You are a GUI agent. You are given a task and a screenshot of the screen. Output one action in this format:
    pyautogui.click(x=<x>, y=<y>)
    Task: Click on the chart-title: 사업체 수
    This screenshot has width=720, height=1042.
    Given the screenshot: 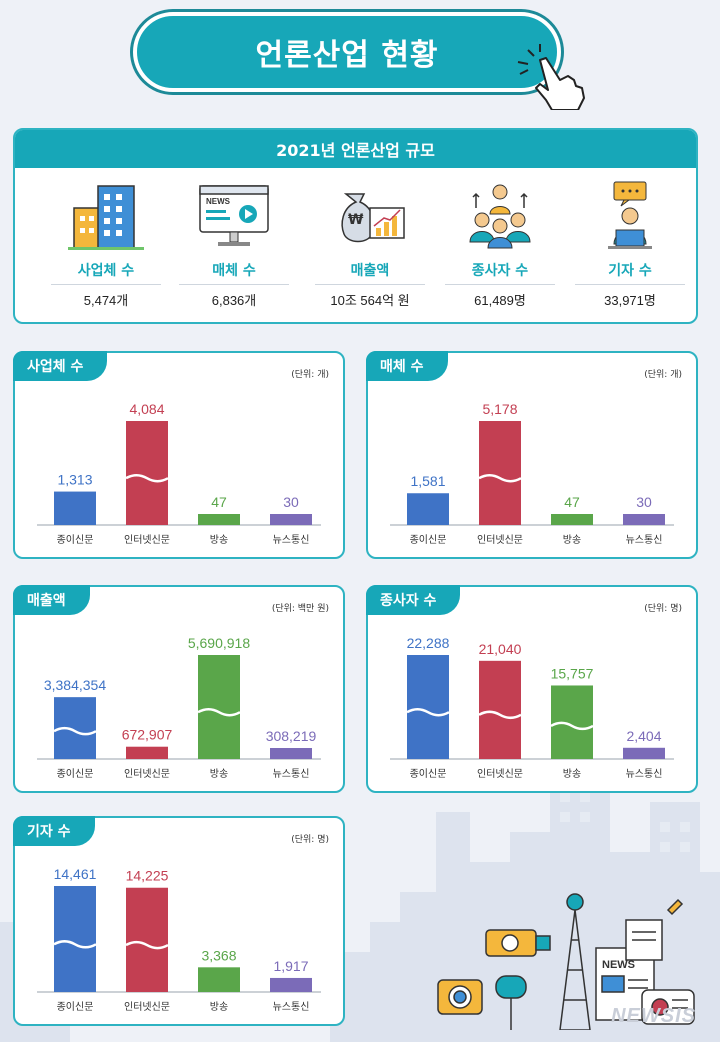 What is the action you would take?
    pyautogui.click(x=60, y=366)
    